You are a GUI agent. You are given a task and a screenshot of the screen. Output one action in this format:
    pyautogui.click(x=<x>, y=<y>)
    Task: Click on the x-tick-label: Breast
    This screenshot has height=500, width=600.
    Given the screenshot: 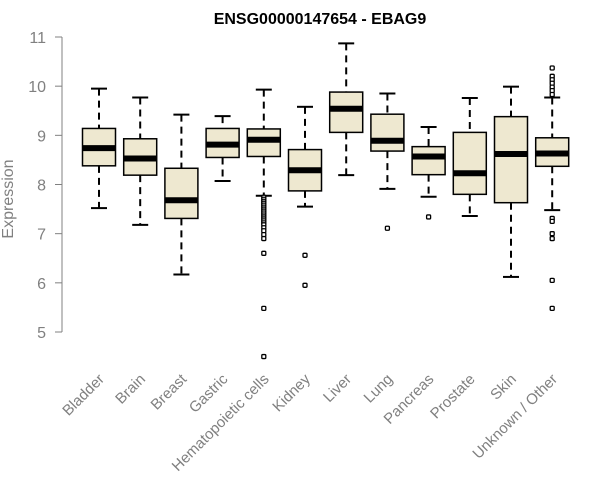 What is the action you would take?
    pyautogui.click(x=169, y=391)
    